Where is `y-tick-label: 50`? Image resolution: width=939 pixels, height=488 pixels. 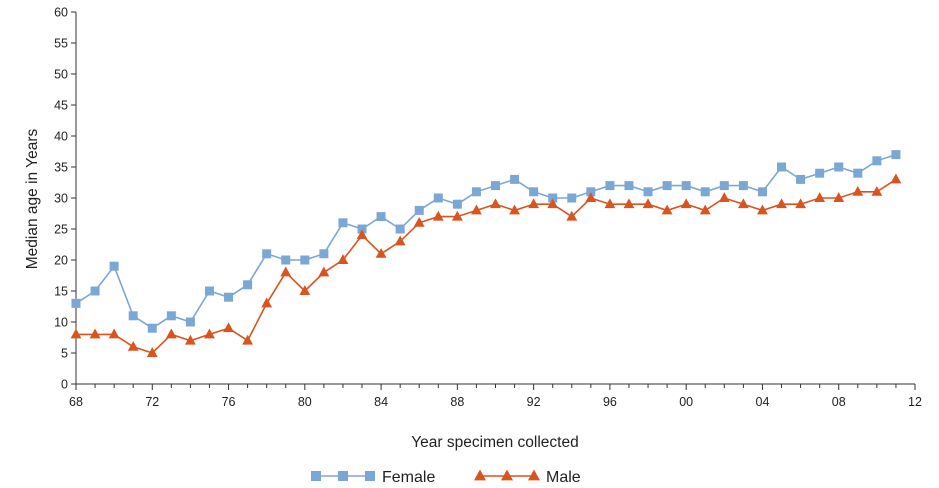
y-tick-label: 50 is located at coordinates (61, 75).